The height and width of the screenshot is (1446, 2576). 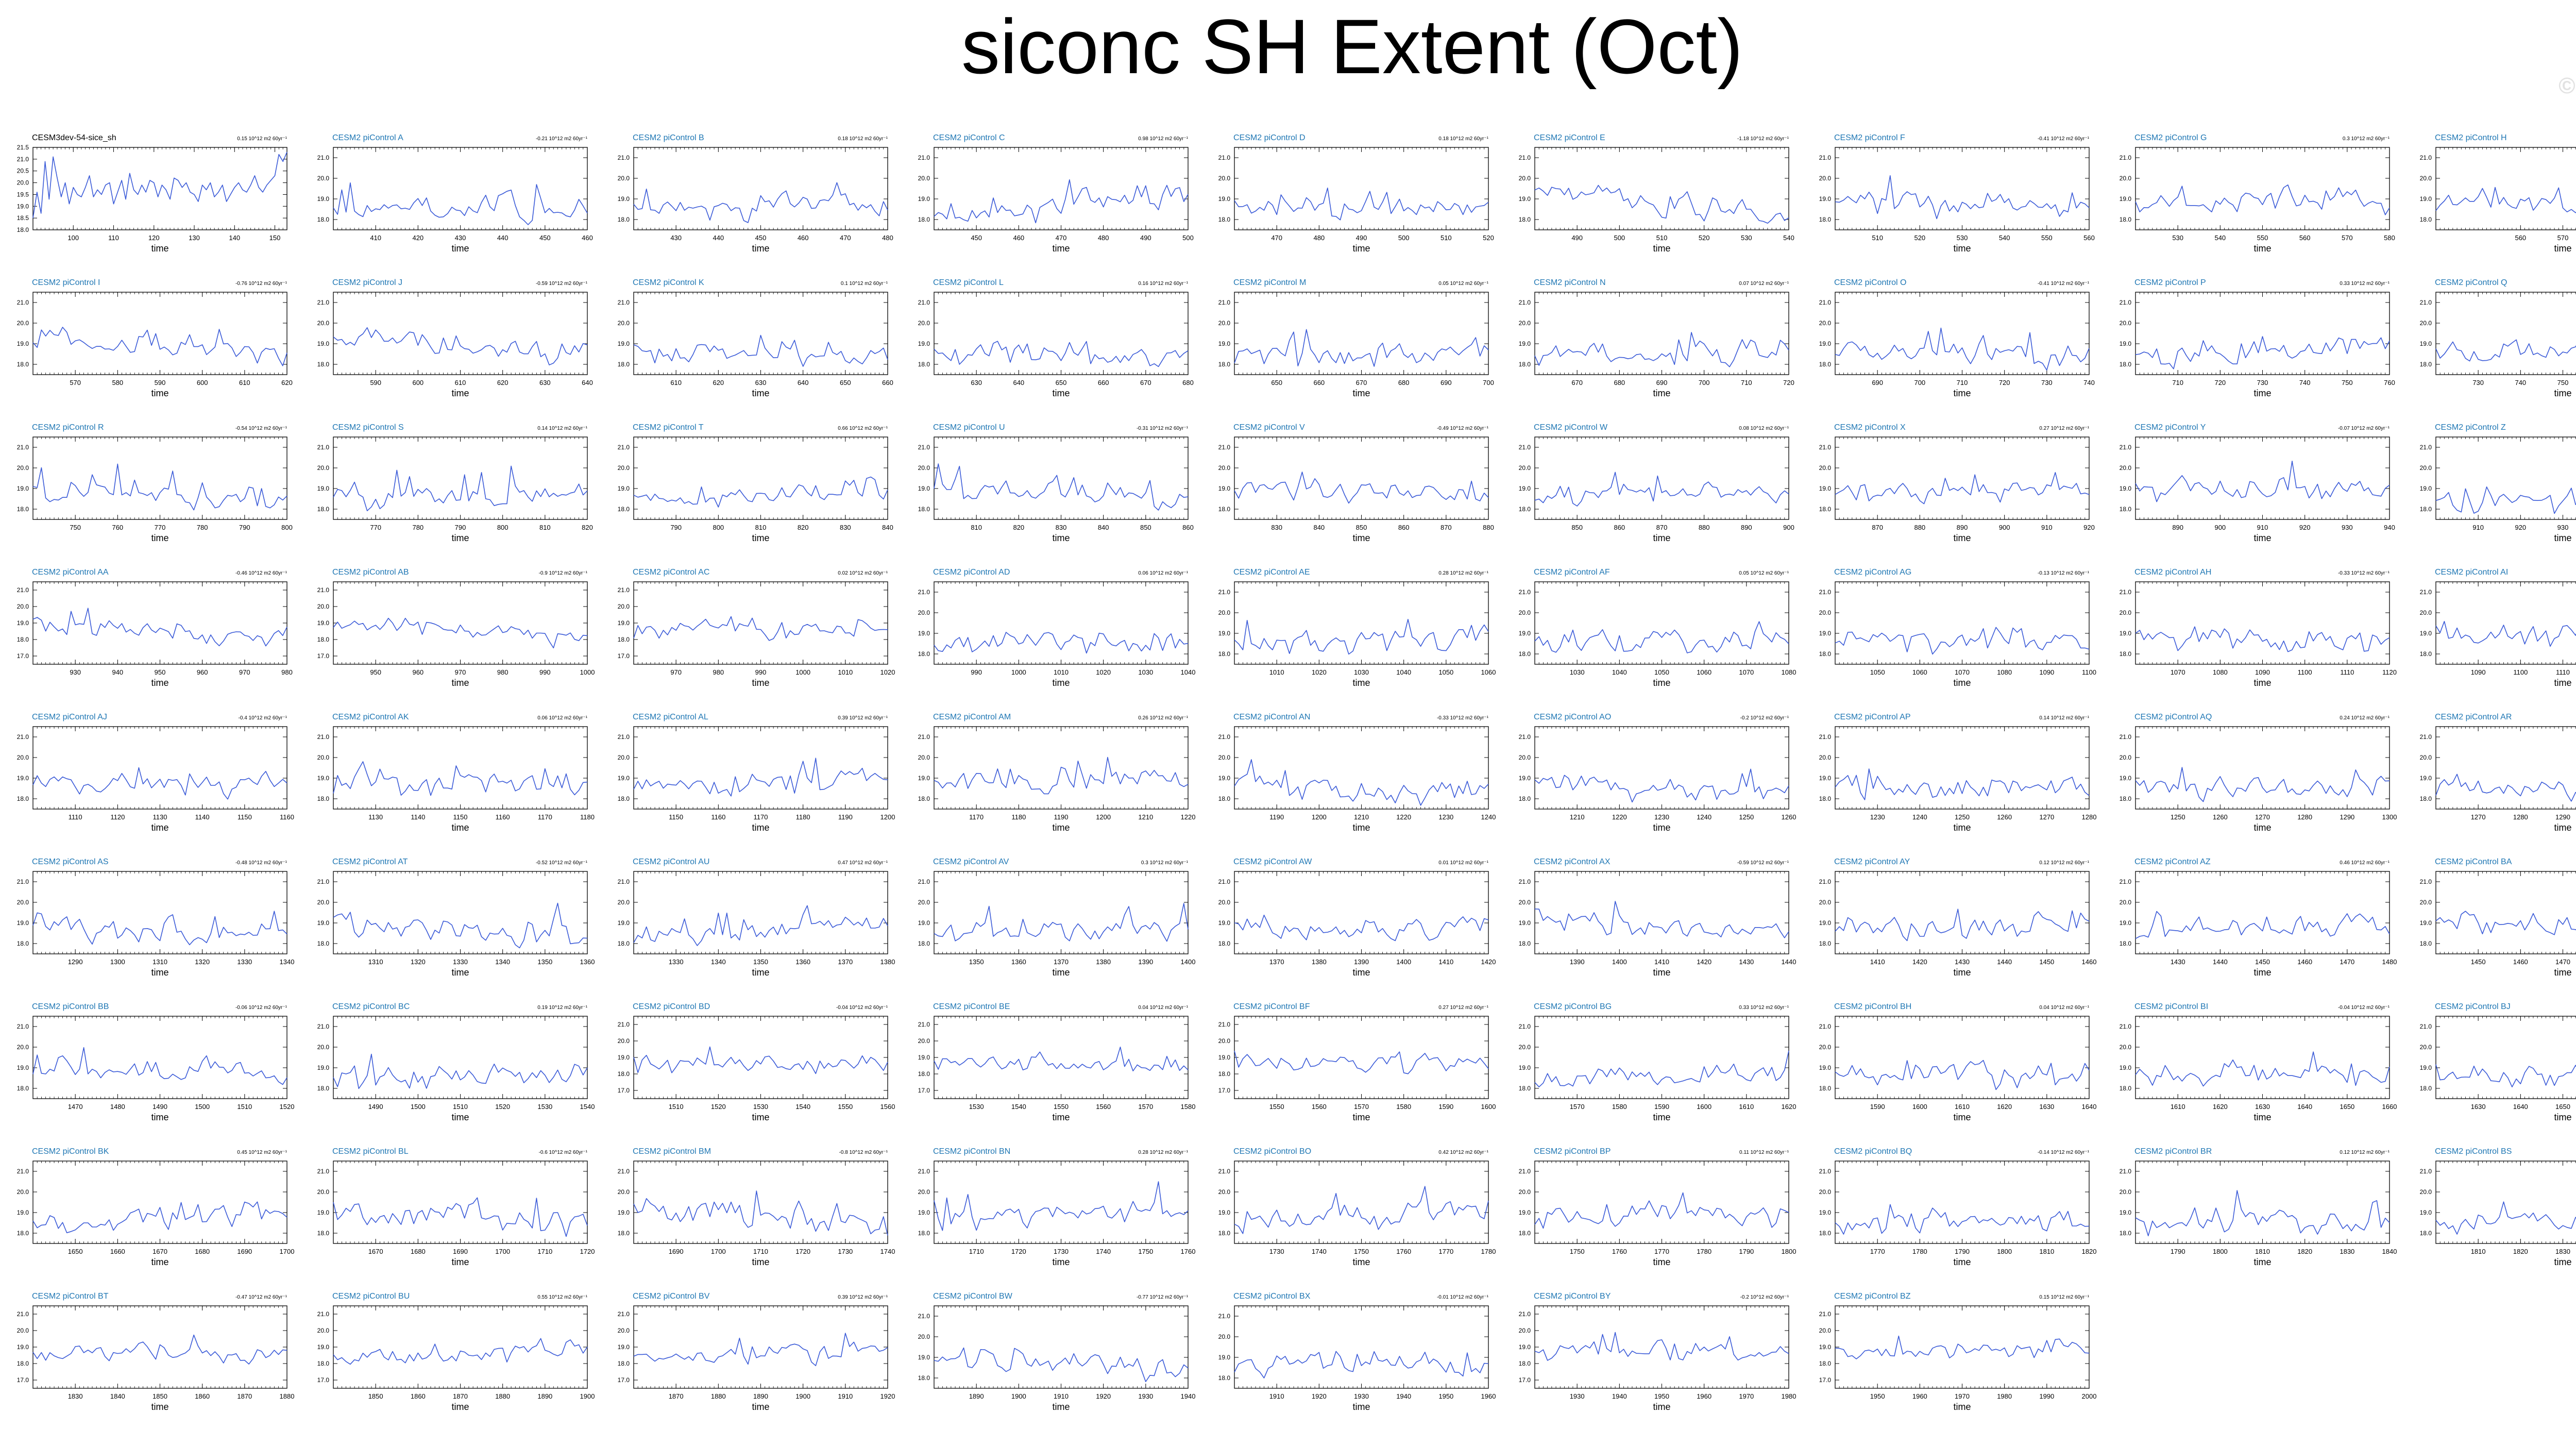 I want to click on x-tick-label: 780, so click(x=202, y=527).